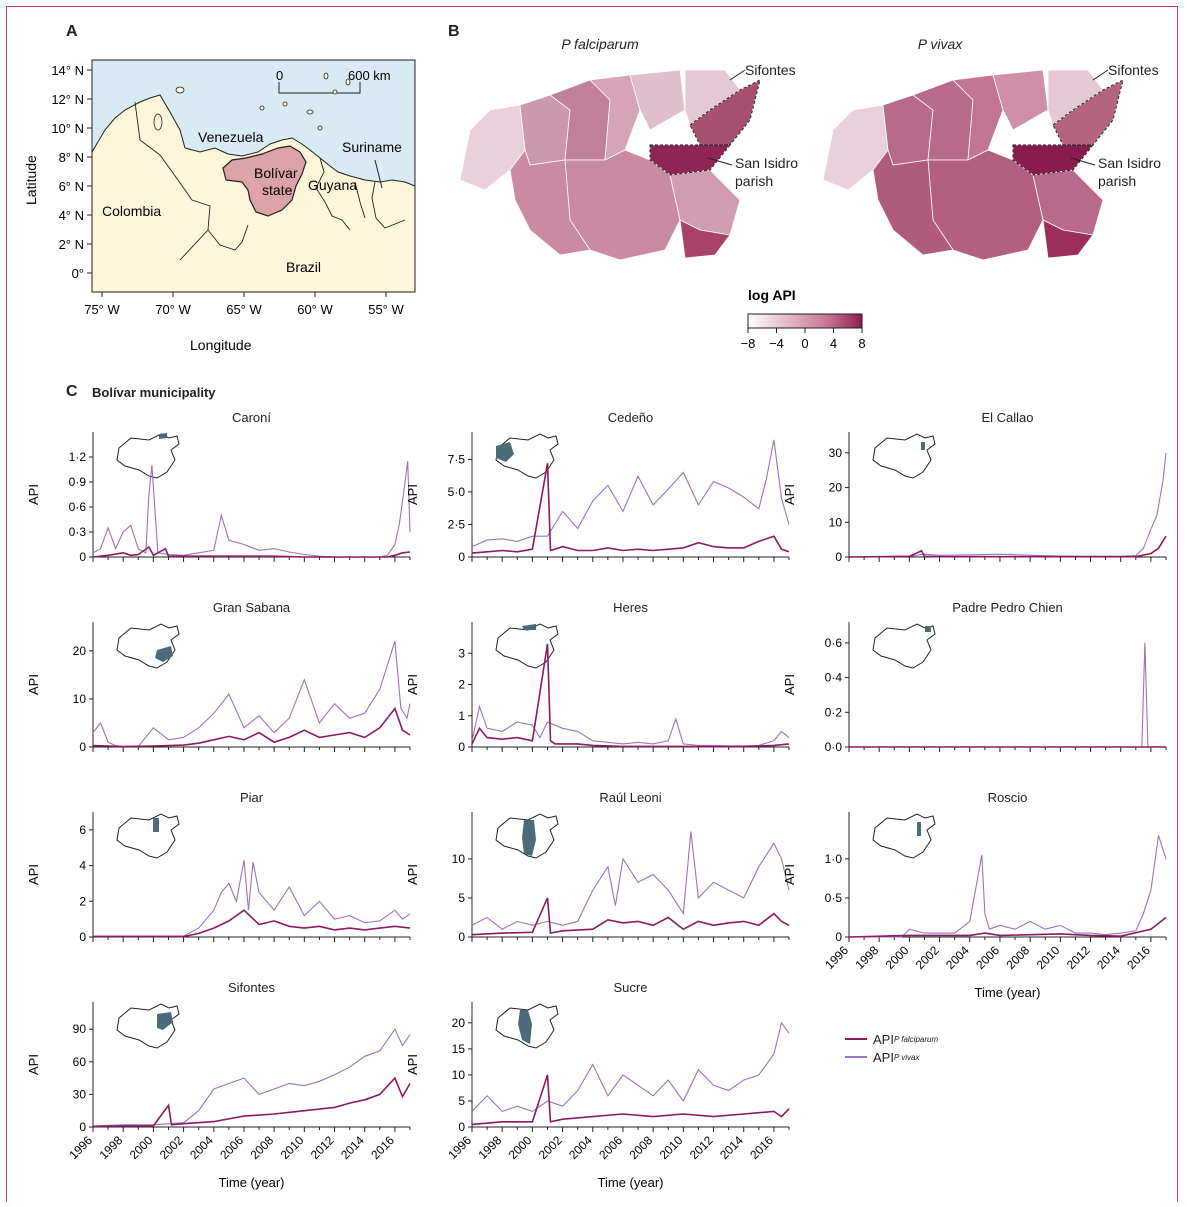 The height and width of the screenshot is (1207, 1187). What do you see at coordinates (251, 987) in the screenshot?
I see `chart-title: Sifontes` at bounding box center [251, 987].